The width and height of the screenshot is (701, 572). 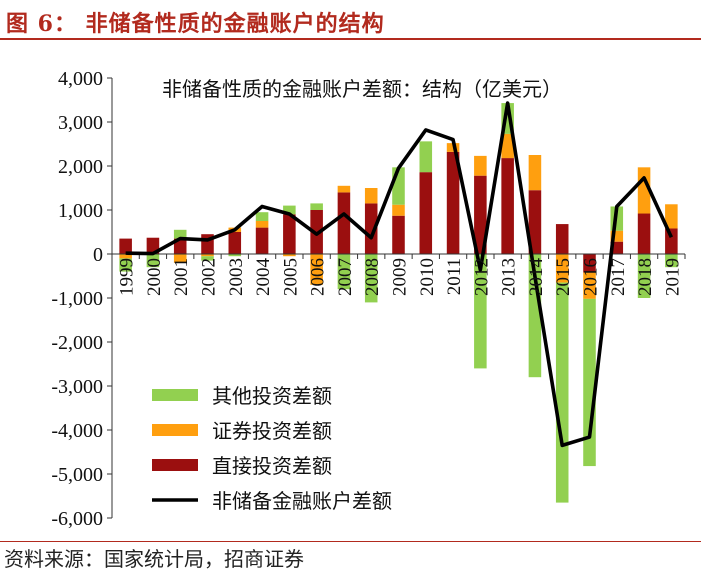 What do you see at coordinates (480, 311) in the screenshot?
I see `bar-其他投资差额-2012` at bounding box center [480, 311].